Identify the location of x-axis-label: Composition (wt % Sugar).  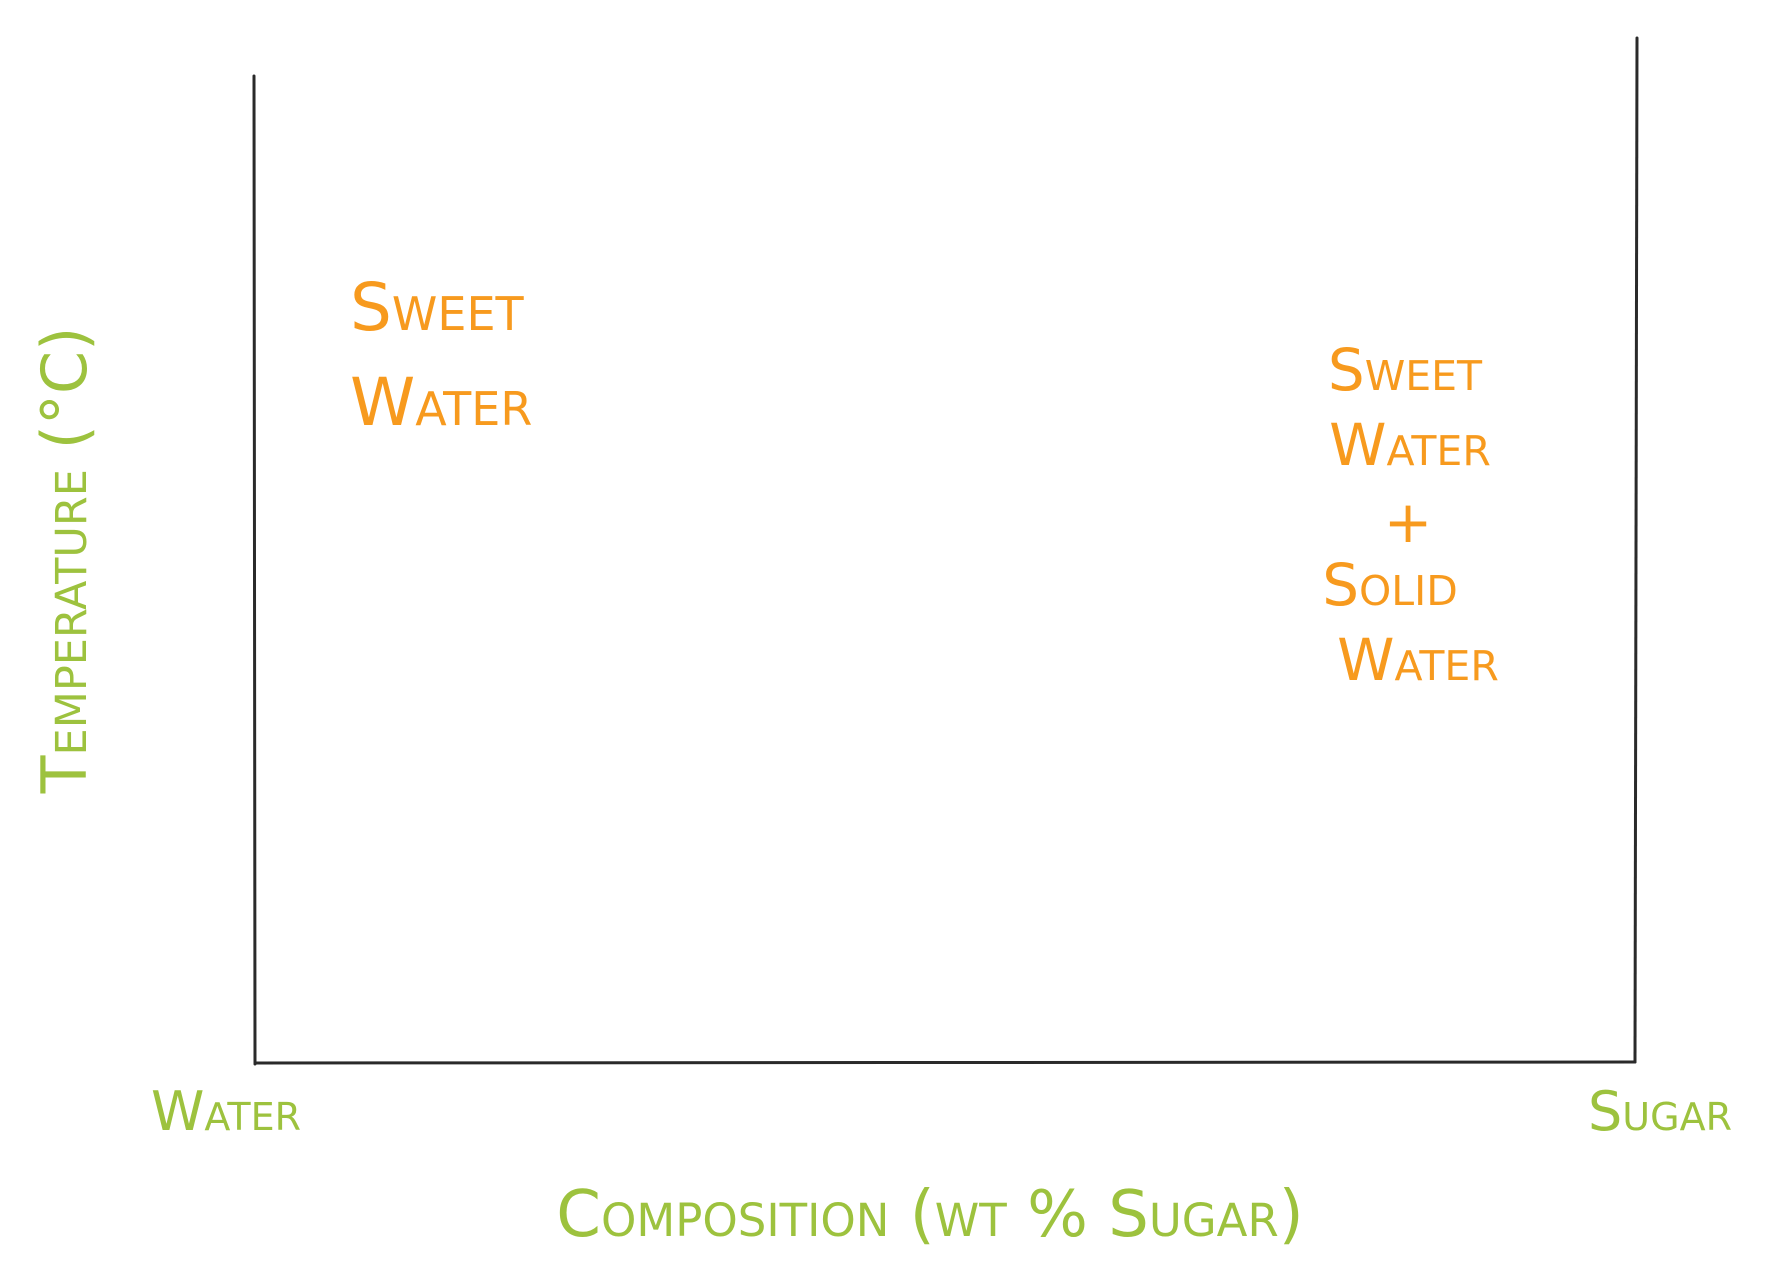
(929, 1215).